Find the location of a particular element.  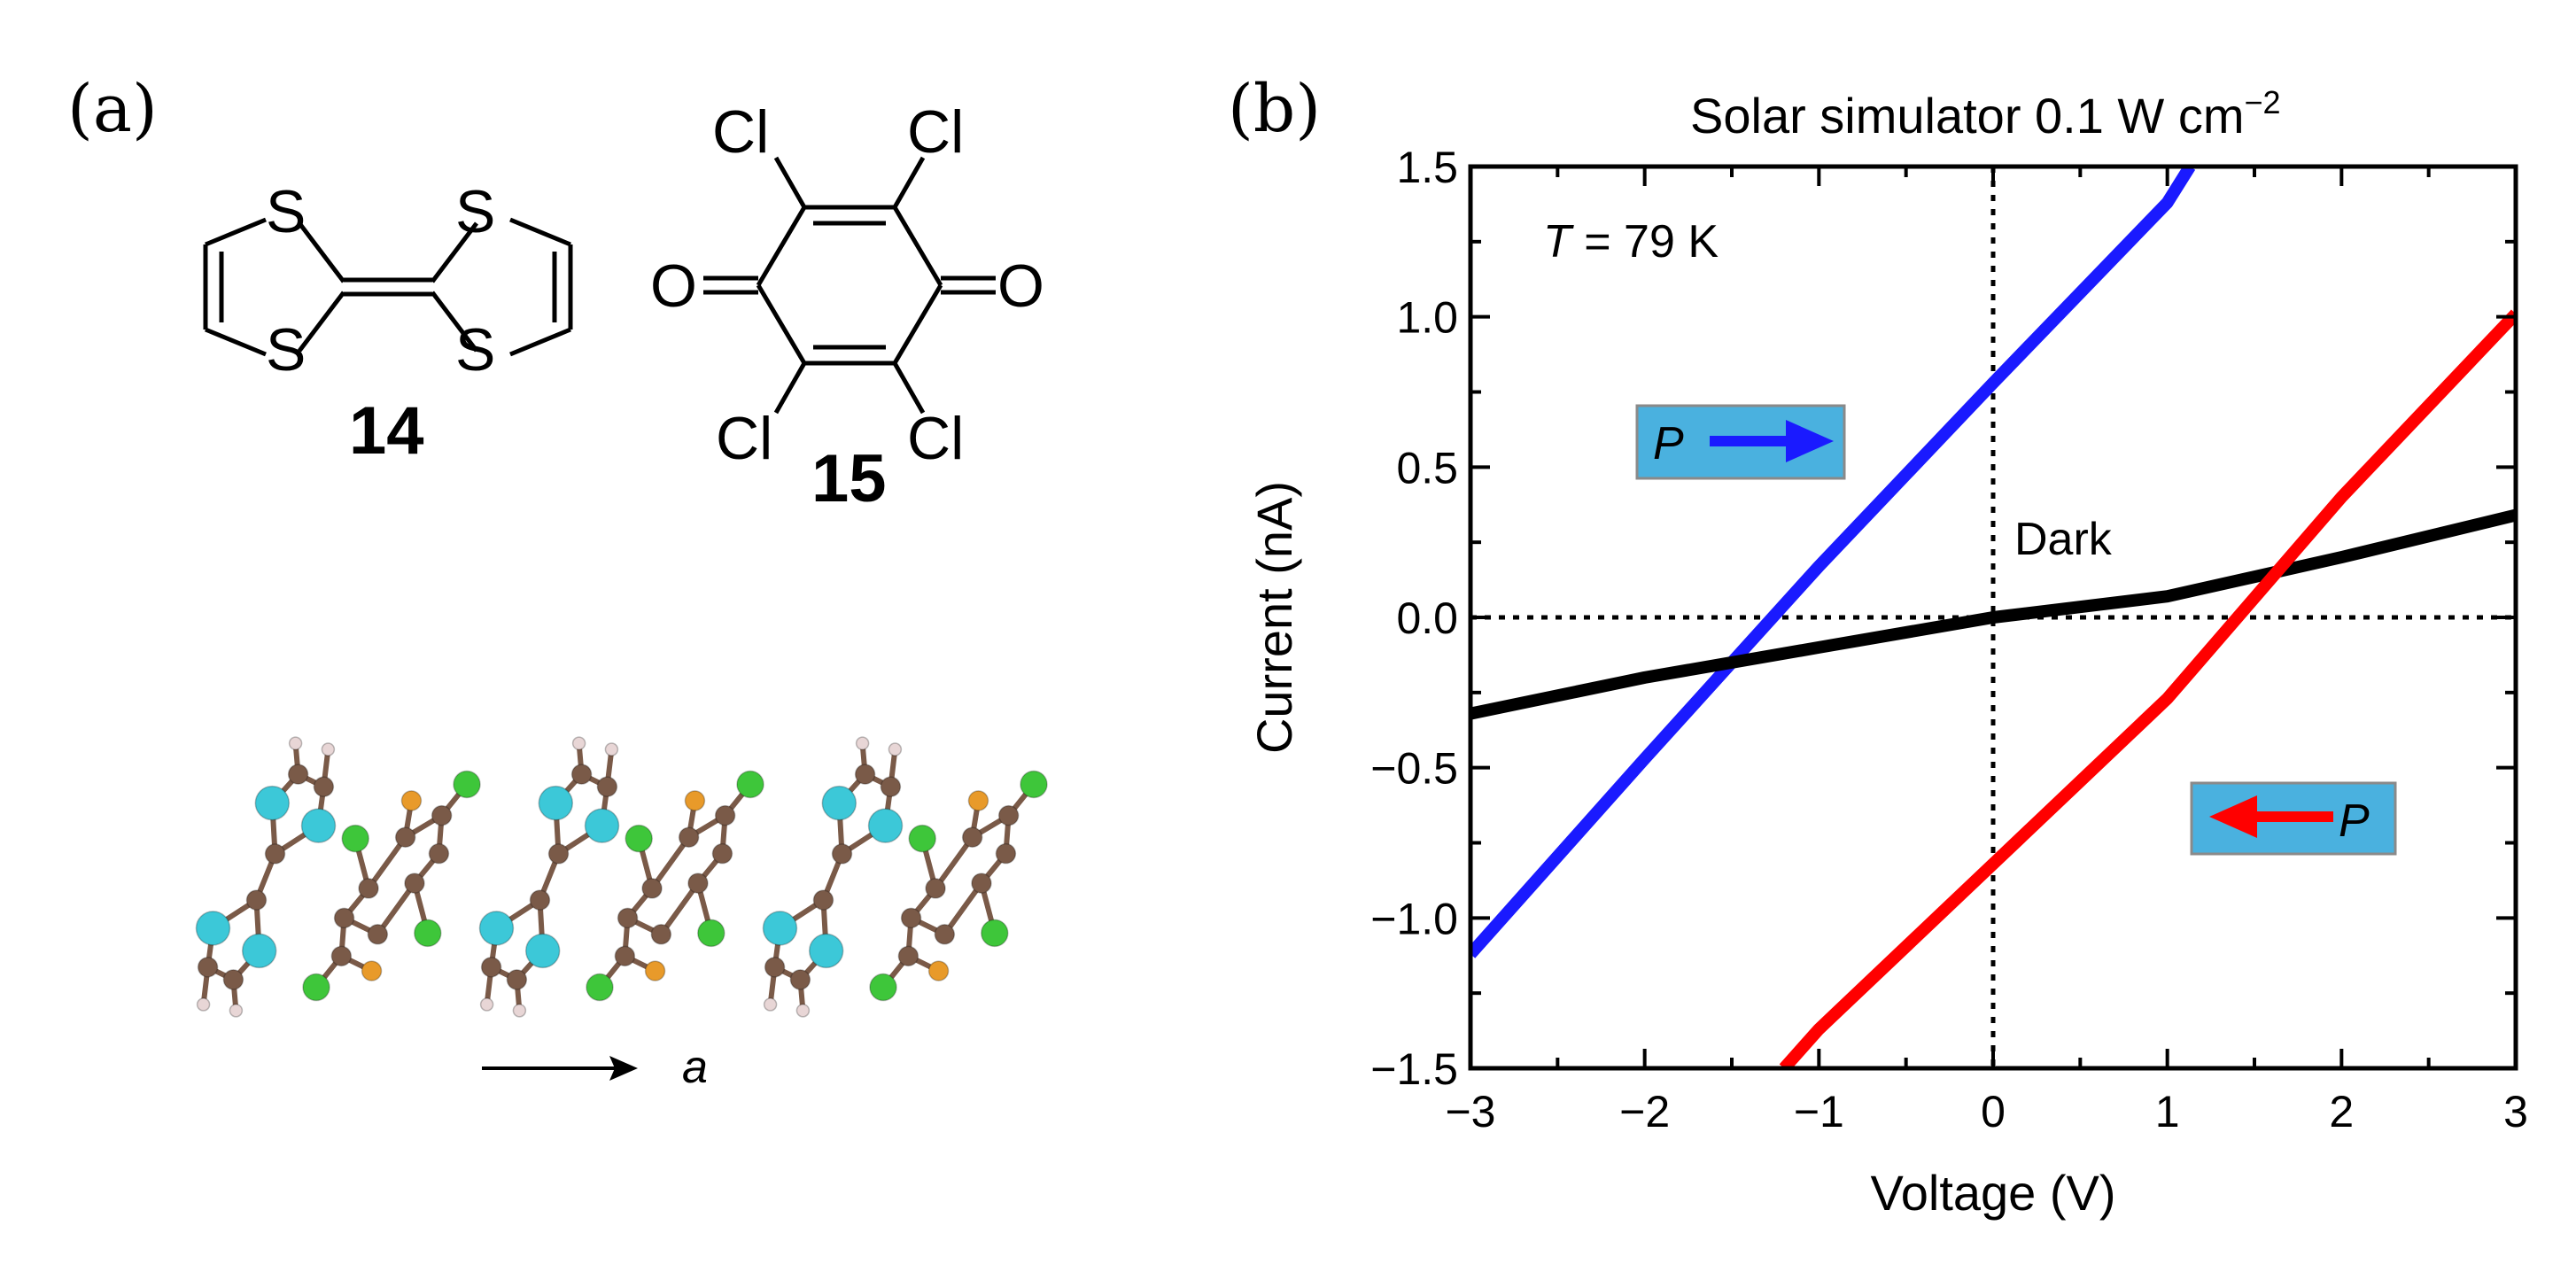

molecule-14-number: 14 is located at coordinates (386, 431).